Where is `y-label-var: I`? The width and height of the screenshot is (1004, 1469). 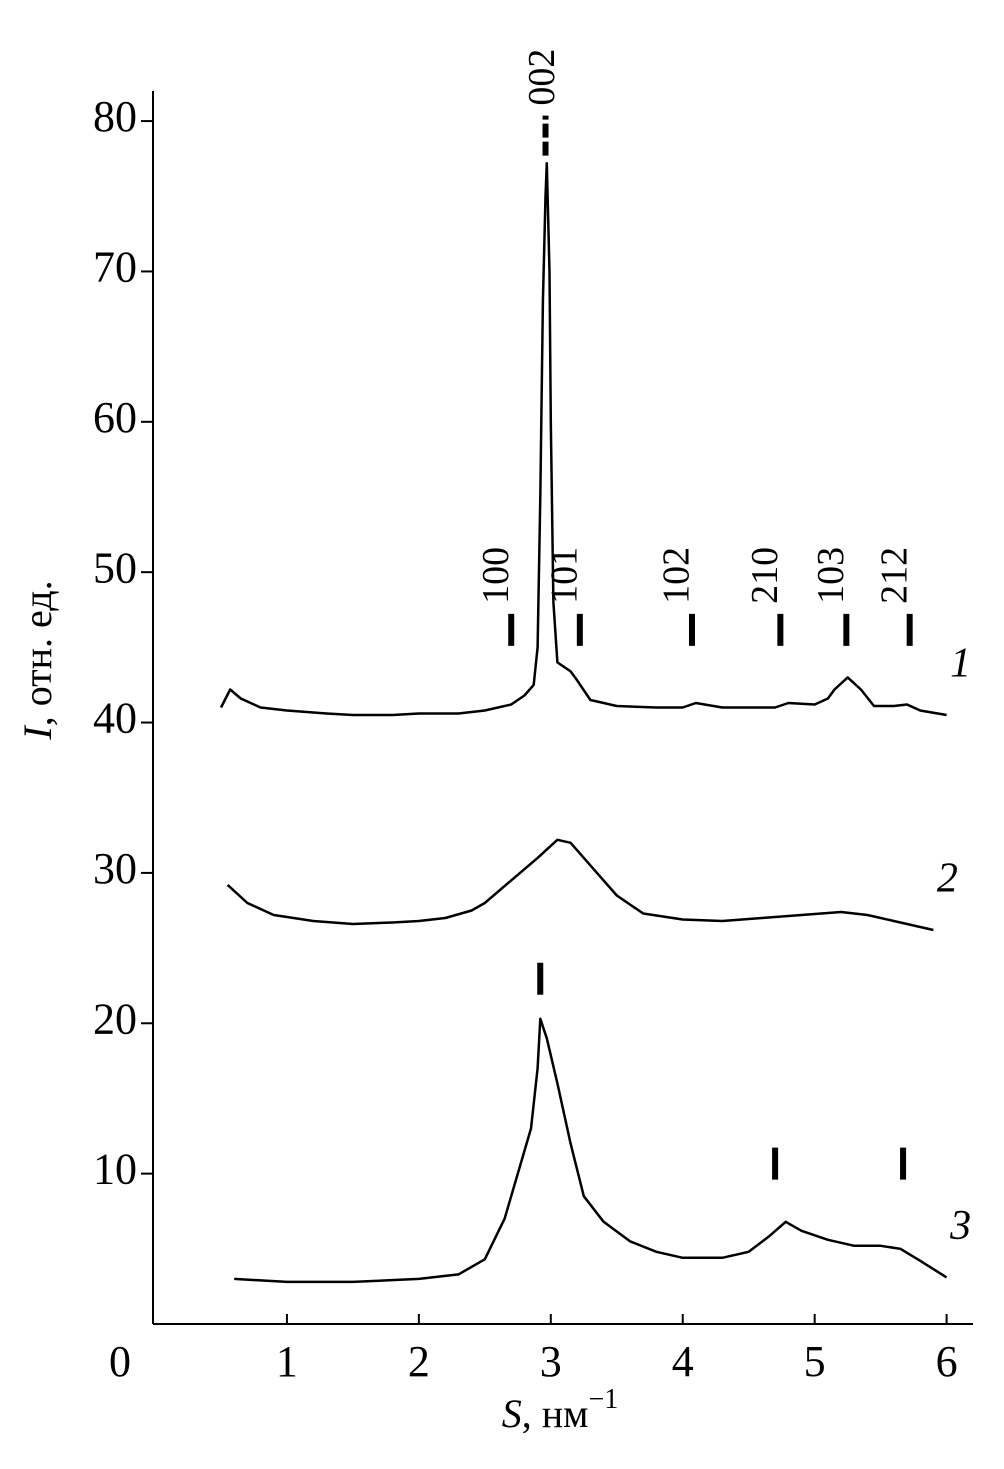 y-label-var: I is located at coordinates (37, 733).